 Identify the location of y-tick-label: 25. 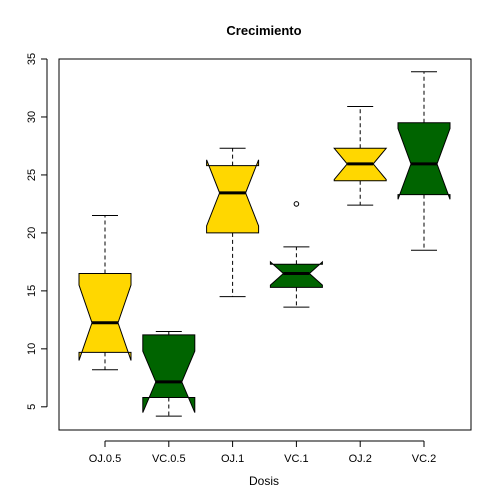
(32, 175).